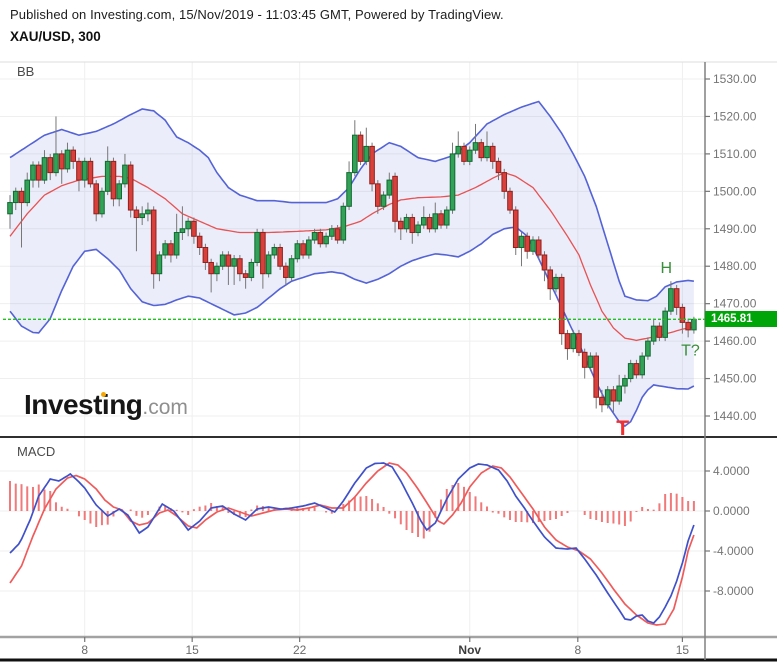 Image resolution: width=777 pixels, height=664 pixels. I want to click on macd-axis: 4.0000 0.0000 -4.0000 -8.0000, so click(729, 531).